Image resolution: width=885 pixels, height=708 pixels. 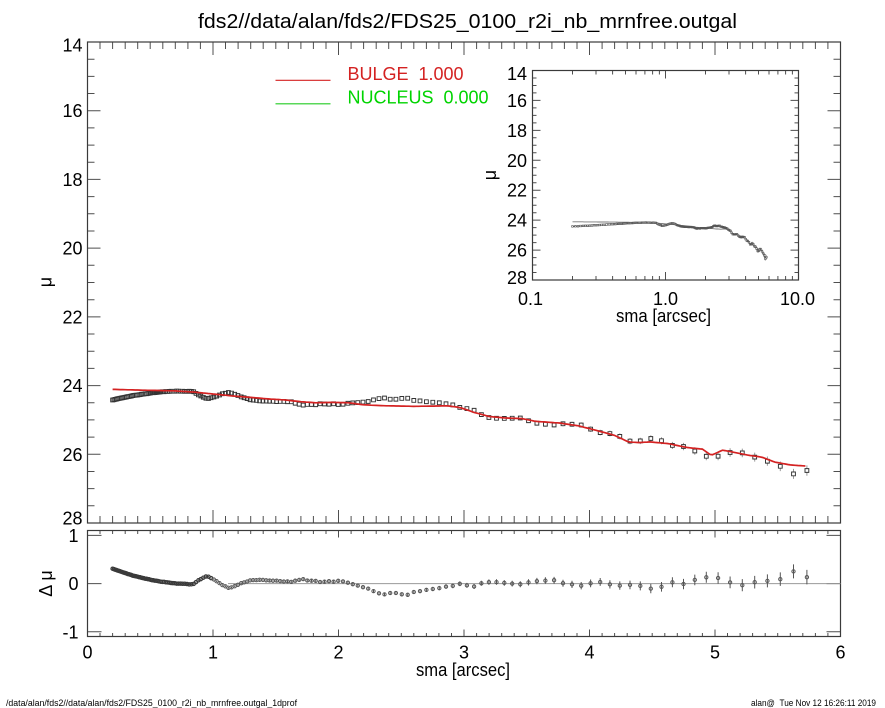 I want to click on svg-text: BULGE 1.000, so click(x=406, y=74).